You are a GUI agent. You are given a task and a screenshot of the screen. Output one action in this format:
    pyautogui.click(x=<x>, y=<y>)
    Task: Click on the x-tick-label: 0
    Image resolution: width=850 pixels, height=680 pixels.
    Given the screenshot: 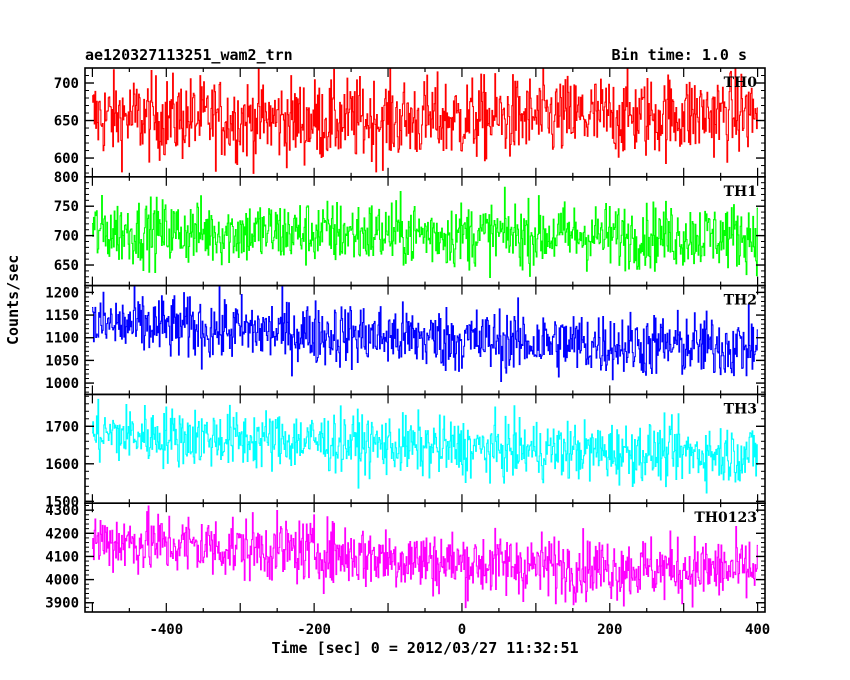 What is the action you would take?
    pyautogui.click(x=462, y=630)
    